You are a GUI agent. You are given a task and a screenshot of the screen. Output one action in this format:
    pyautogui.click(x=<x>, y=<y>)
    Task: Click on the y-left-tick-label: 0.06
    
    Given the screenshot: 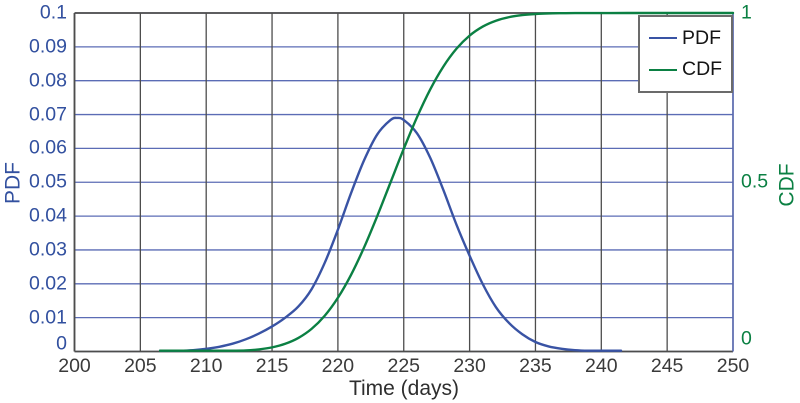 What is the action you would take?
    pyautogui.click(x=48, y=147)
    